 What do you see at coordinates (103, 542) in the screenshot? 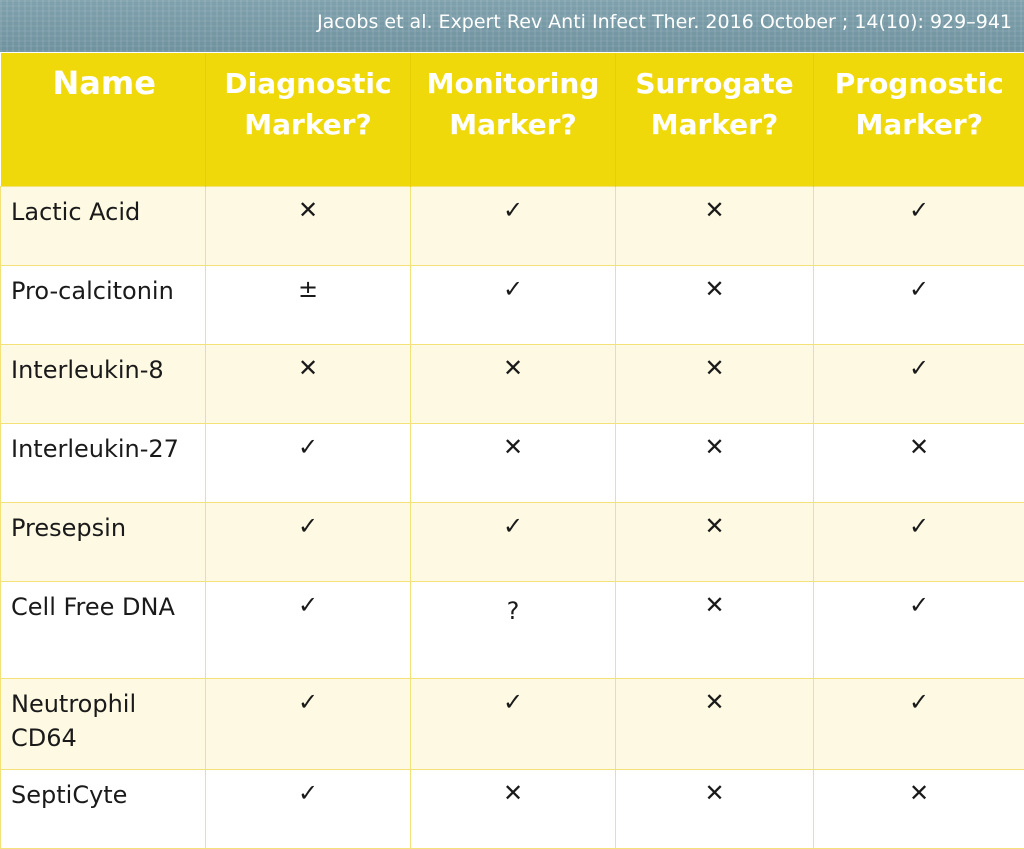
I see `marker-name: Presepsin` at bounding box center [103, 542].